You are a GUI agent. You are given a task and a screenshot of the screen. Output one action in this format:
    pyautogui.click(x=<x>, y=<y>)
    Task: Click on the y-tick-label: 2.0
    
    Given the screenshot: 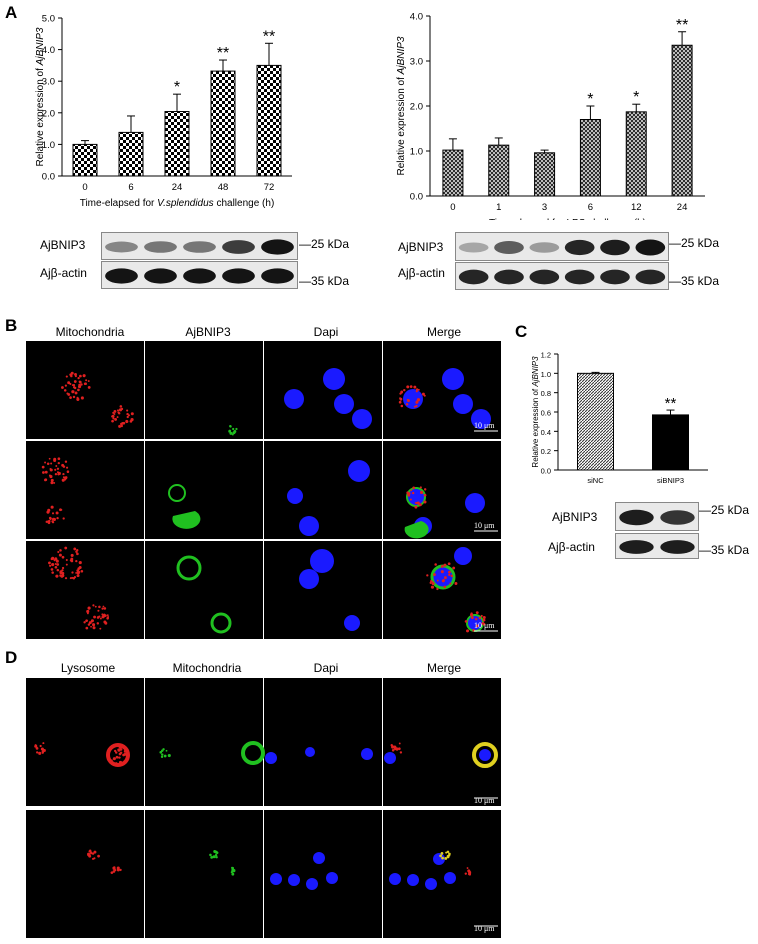 What is the action you would take?
    pyautogui.click(x=416, y=107)
    